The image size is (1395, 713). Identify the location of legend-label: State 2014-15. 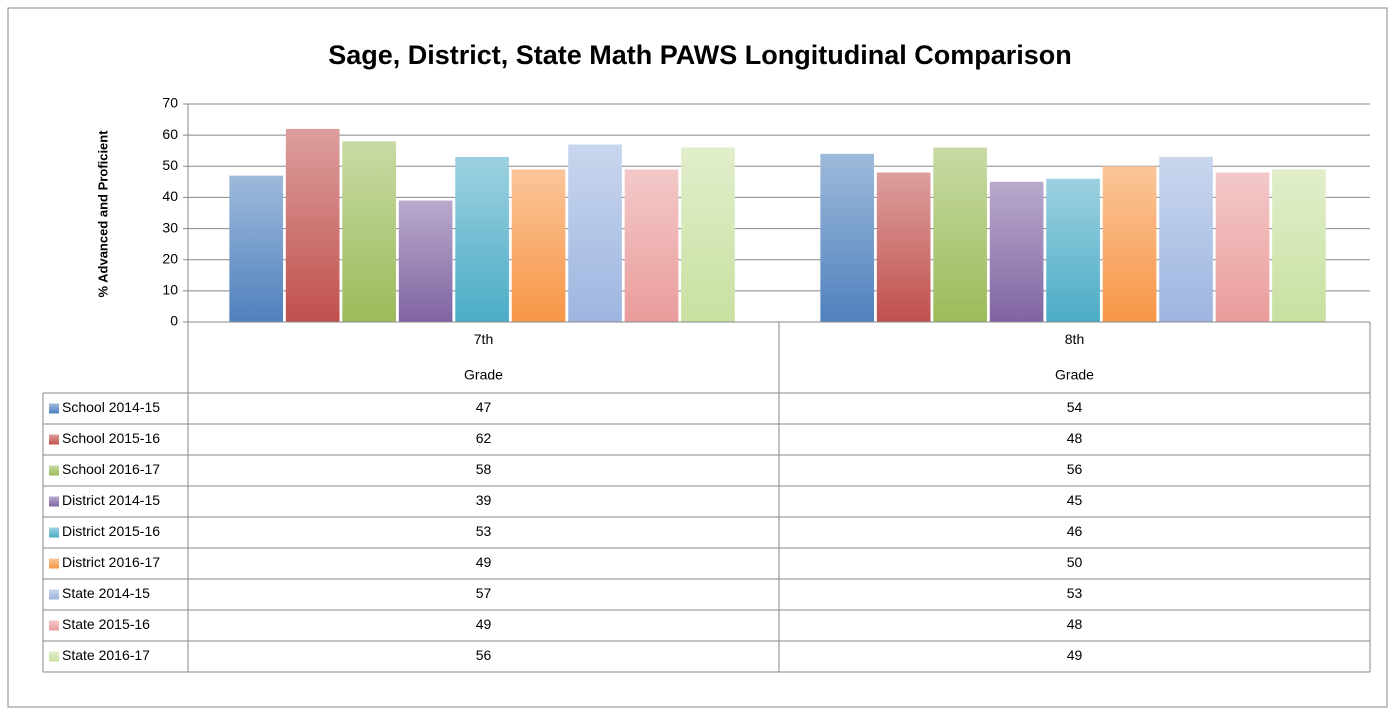
(106, 593).